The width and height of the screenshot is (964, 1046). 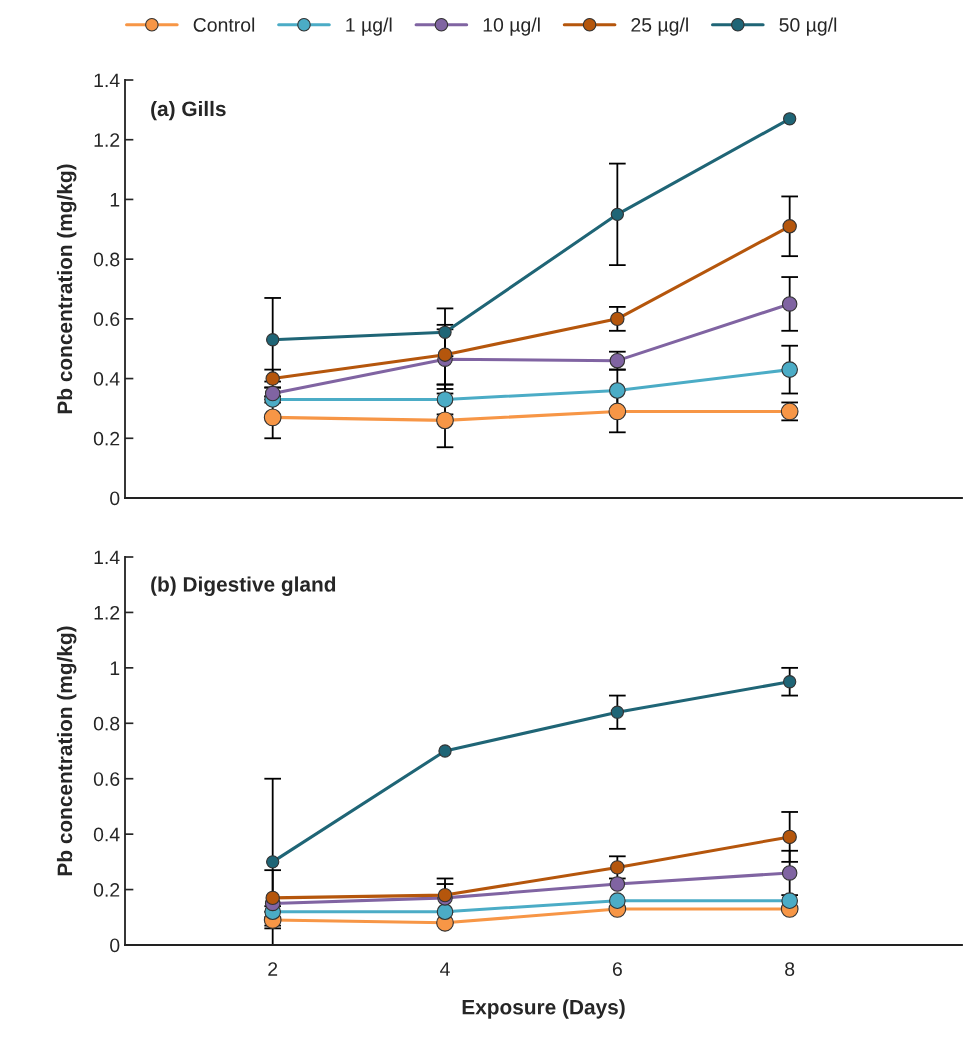 I want to click on x-tick-label: 6, so click(x=617, y=969).